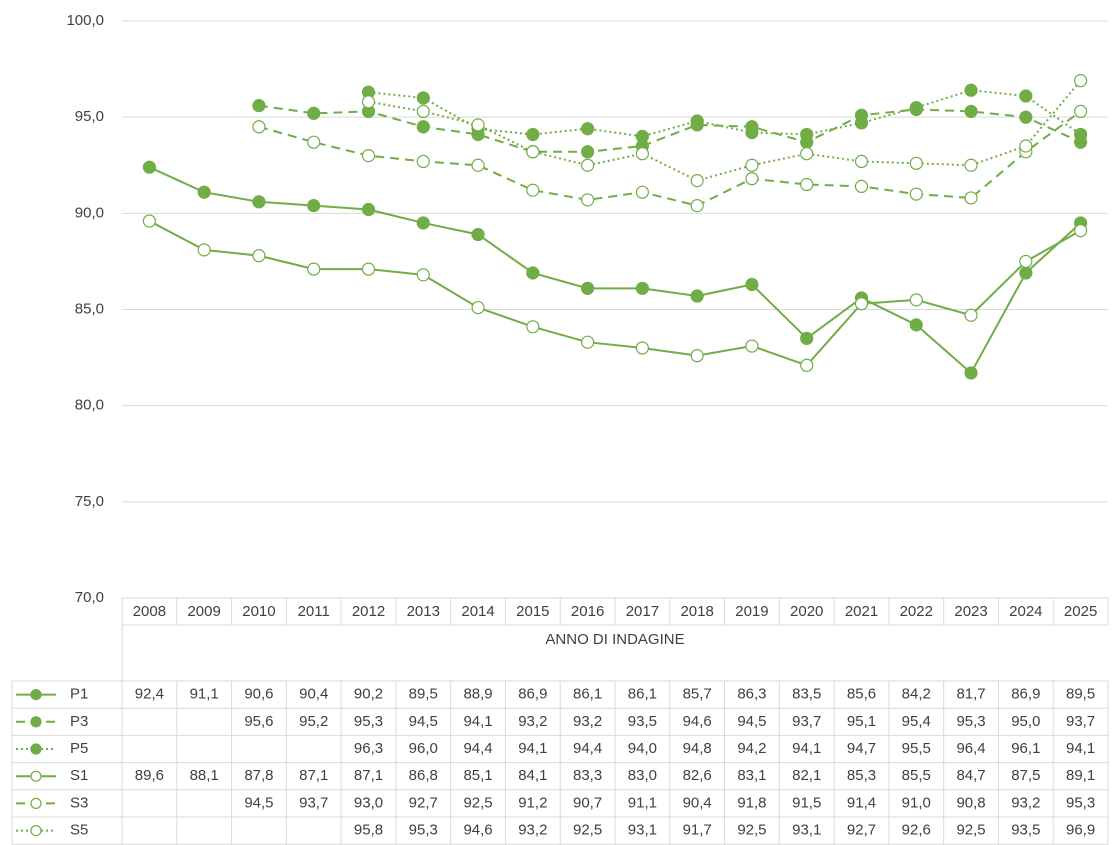  Describe the element at coordinates (861, 694) in the screenshot. I see `table-value: 85,6` at that location.